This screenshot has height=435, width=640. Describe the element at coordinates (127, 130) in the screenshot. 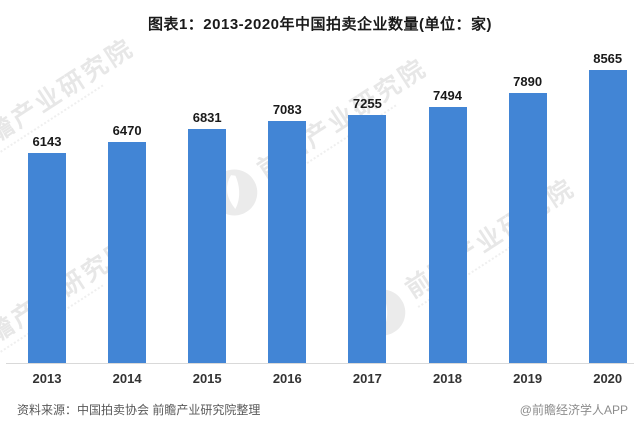

I see `bar-value-label: 6470` at that location.